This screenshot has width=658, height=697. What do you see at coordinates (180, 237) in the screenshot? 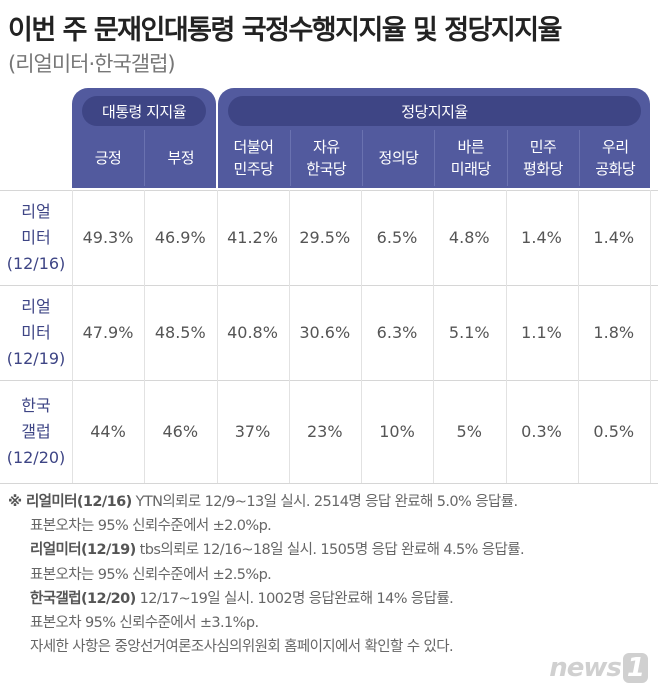
I see `table-cell: 46.9%` at bounding box center [180, 237].